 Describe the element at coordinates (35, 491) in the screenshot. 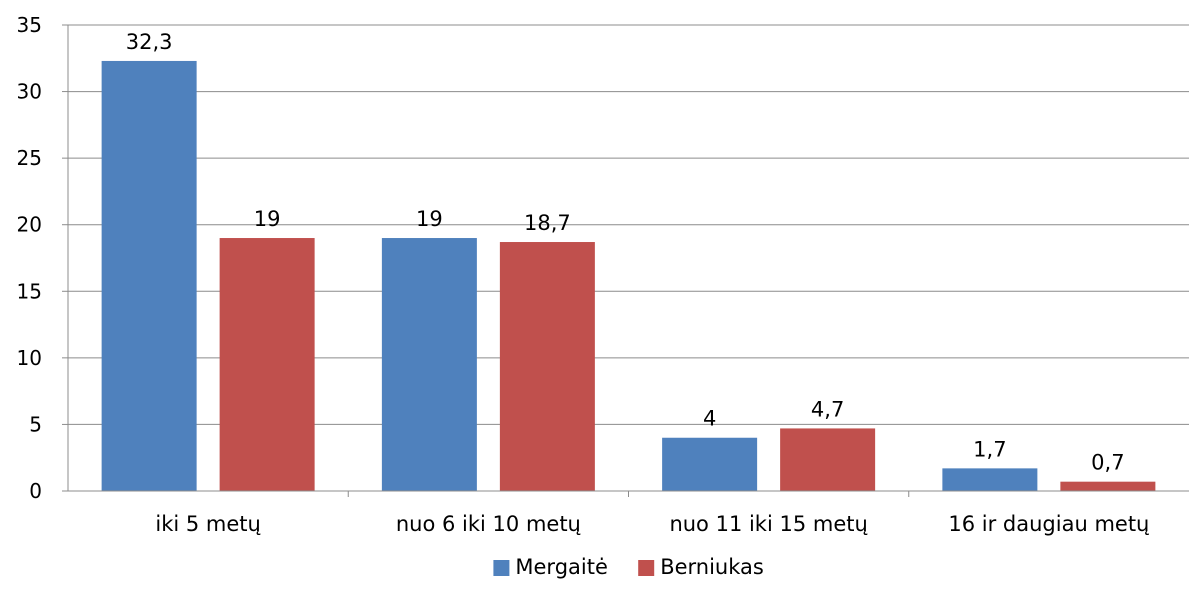

I see `y-tick-label-0: 0` at that location.